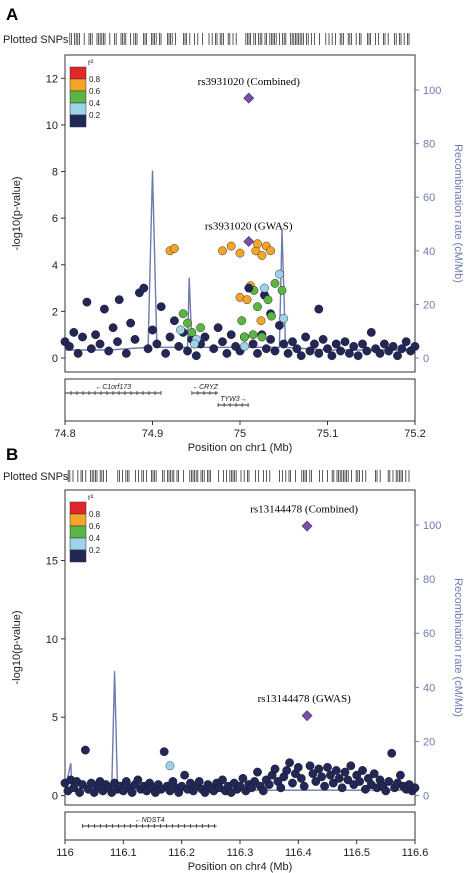 This screenshot has width=474, height=873. I want to click on panel-letter: A, so click(12, 14).